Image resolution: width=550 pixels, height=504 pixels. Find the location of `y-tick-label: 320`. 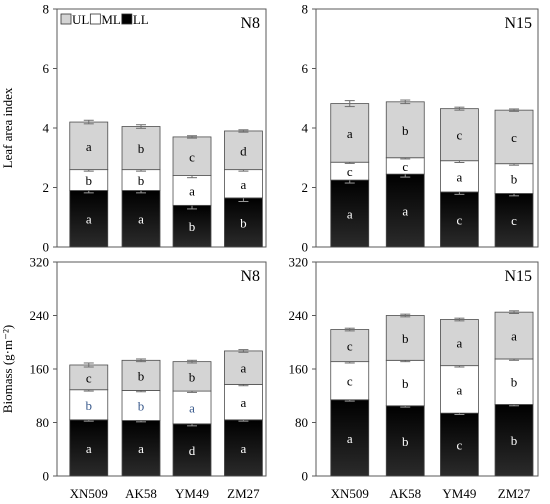

y-tick-label: 320 is located at coordinates (299, 262).